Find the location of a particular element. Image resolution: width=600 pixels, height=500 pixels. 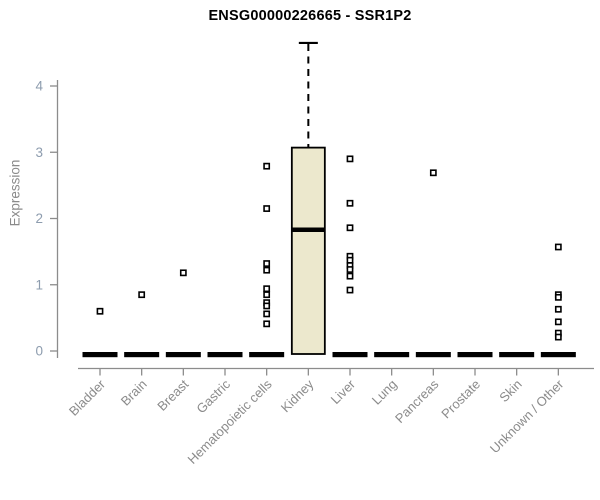

y-tick-label: 0 is located at coordinates (39, 351).